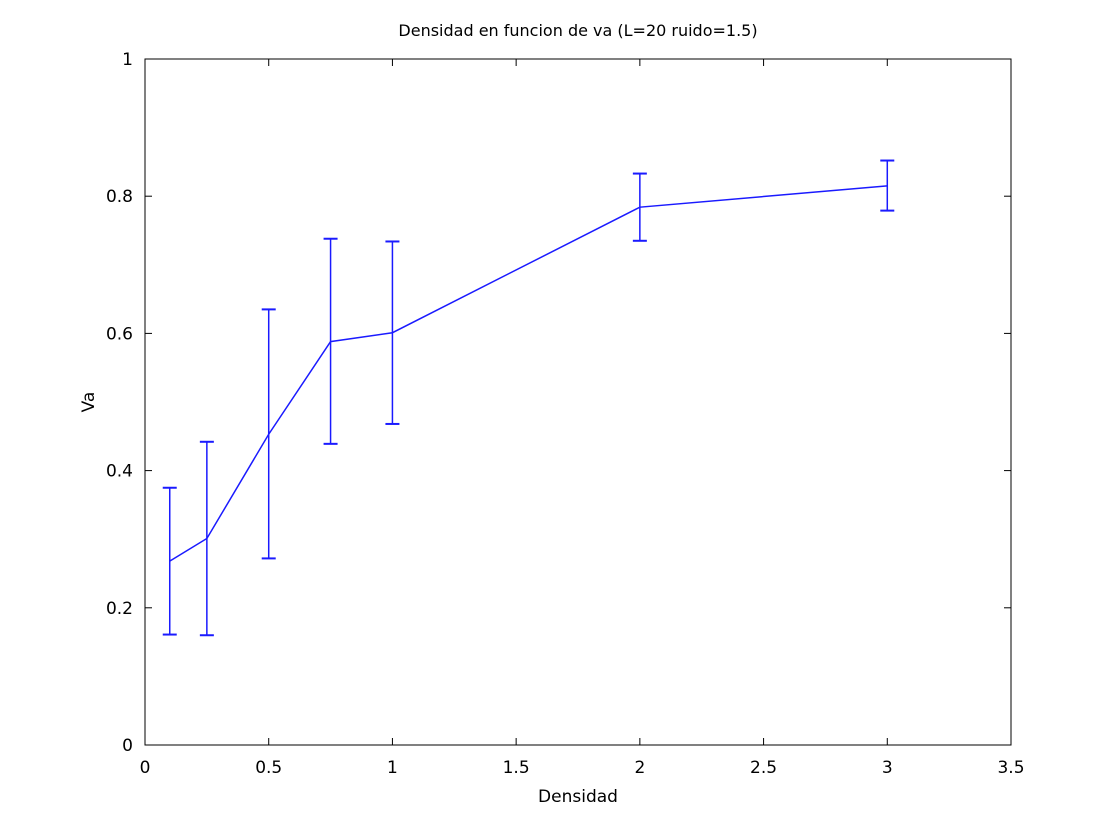 Image resolution: width=1110 pixels, height=834 pixels. Describe the element at coordinates (887, 768) in the screenshot. I see `x-tick-label: 3` at that location.